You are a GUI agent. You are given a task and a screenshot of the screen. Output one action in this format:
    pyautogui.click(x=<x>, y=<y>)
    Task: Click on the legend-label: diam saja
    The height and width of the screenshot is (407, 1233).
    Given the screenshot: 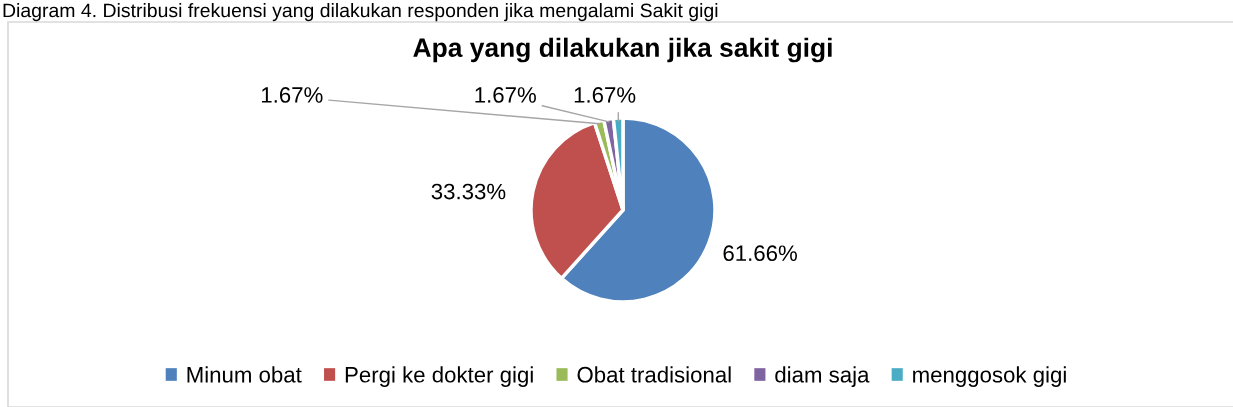 What is the action you would take?
    pyautogui.click(x=822, y=376)
    